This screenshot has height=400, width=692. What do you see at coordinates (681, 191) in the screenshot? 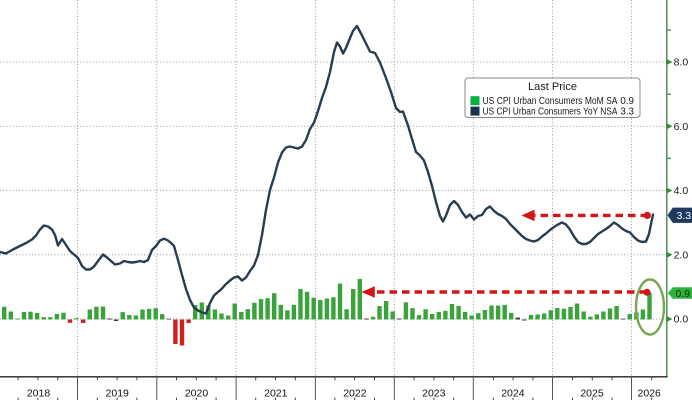
I see `svg-text: 4.0` at bounding box center [681, 191].